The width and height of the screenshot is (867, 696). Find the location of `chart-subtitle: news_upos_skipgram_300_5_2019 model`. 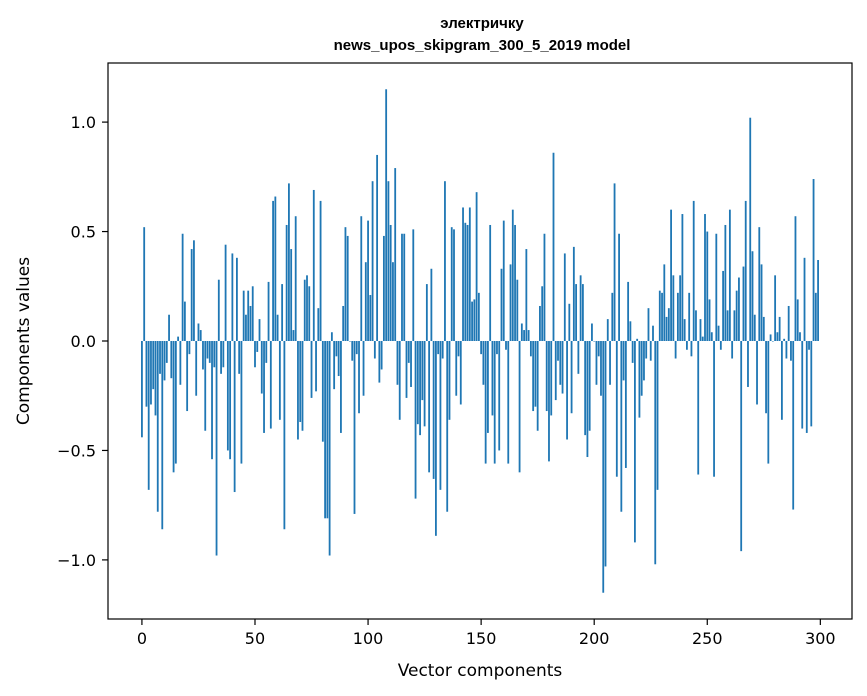

chart-subtitle: news_upos_skipgram_300_5_2019 model is located at coordinates (482, 45).